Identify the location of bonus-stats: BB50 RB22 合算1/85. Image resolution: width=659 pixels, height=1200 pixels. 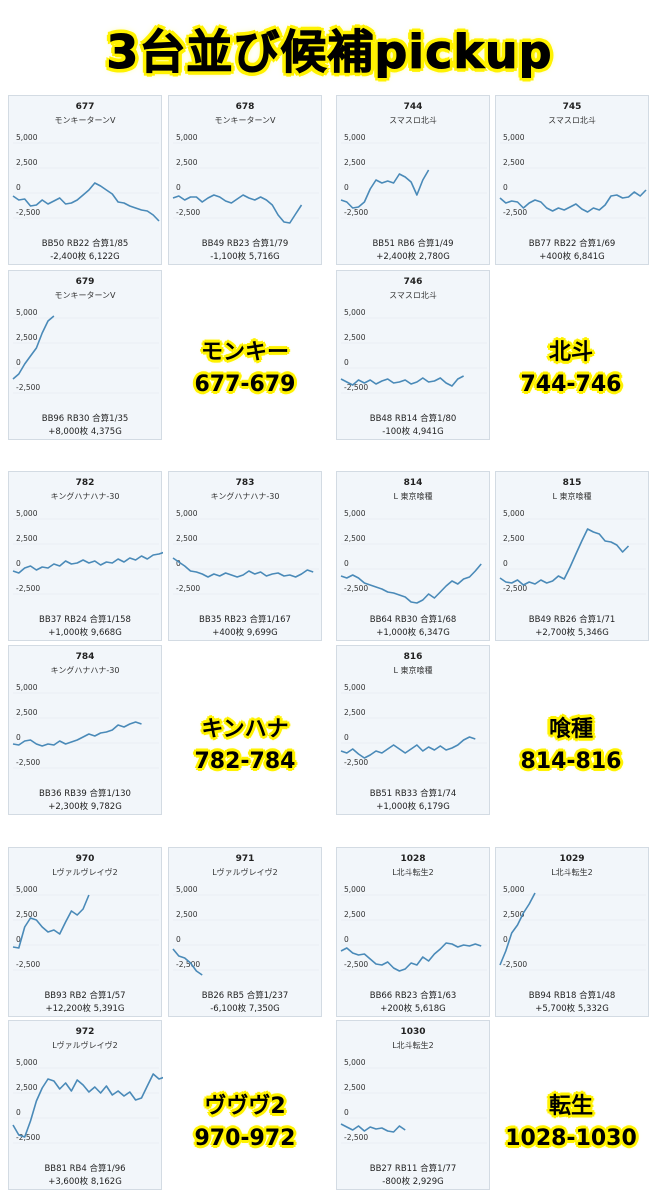
(85, 244).